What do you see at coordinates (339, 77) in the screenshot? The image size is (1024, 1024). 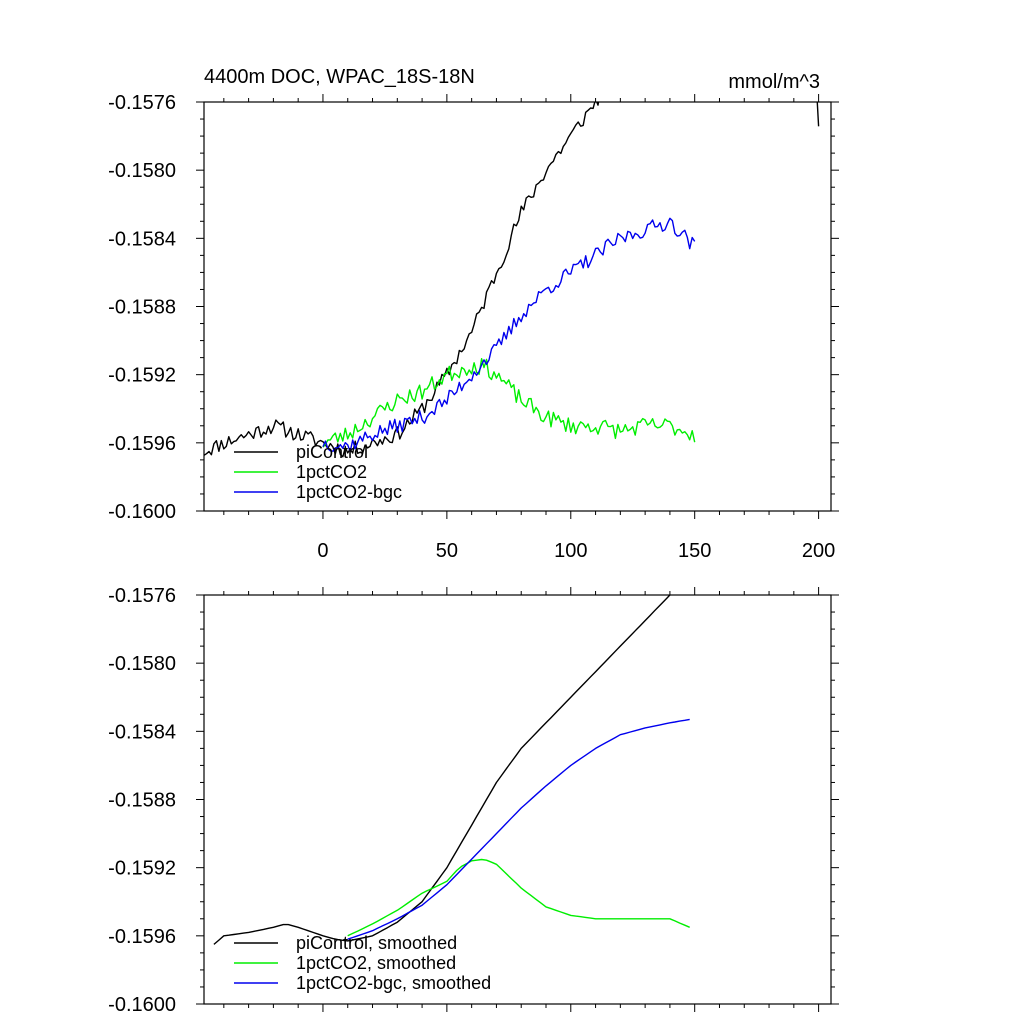 I see `figure-title: 4400m DOC, WPAC_18S-18N` at bounding box center [339, 77].